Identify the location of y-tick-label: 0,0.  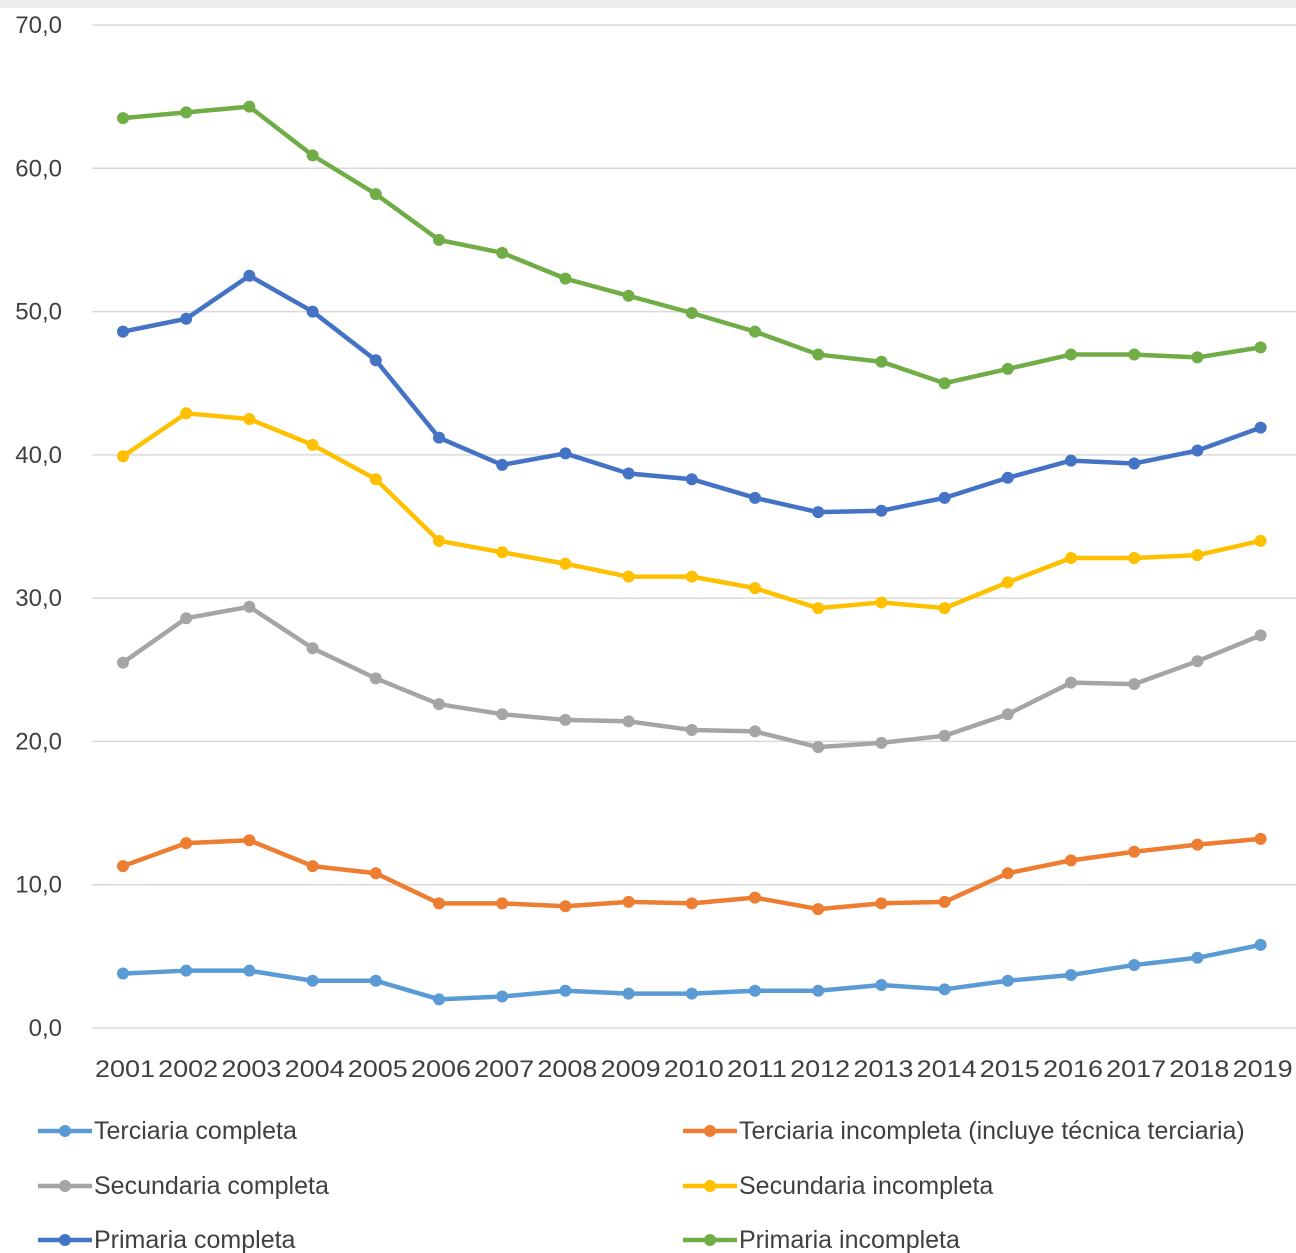
(45, 1028).